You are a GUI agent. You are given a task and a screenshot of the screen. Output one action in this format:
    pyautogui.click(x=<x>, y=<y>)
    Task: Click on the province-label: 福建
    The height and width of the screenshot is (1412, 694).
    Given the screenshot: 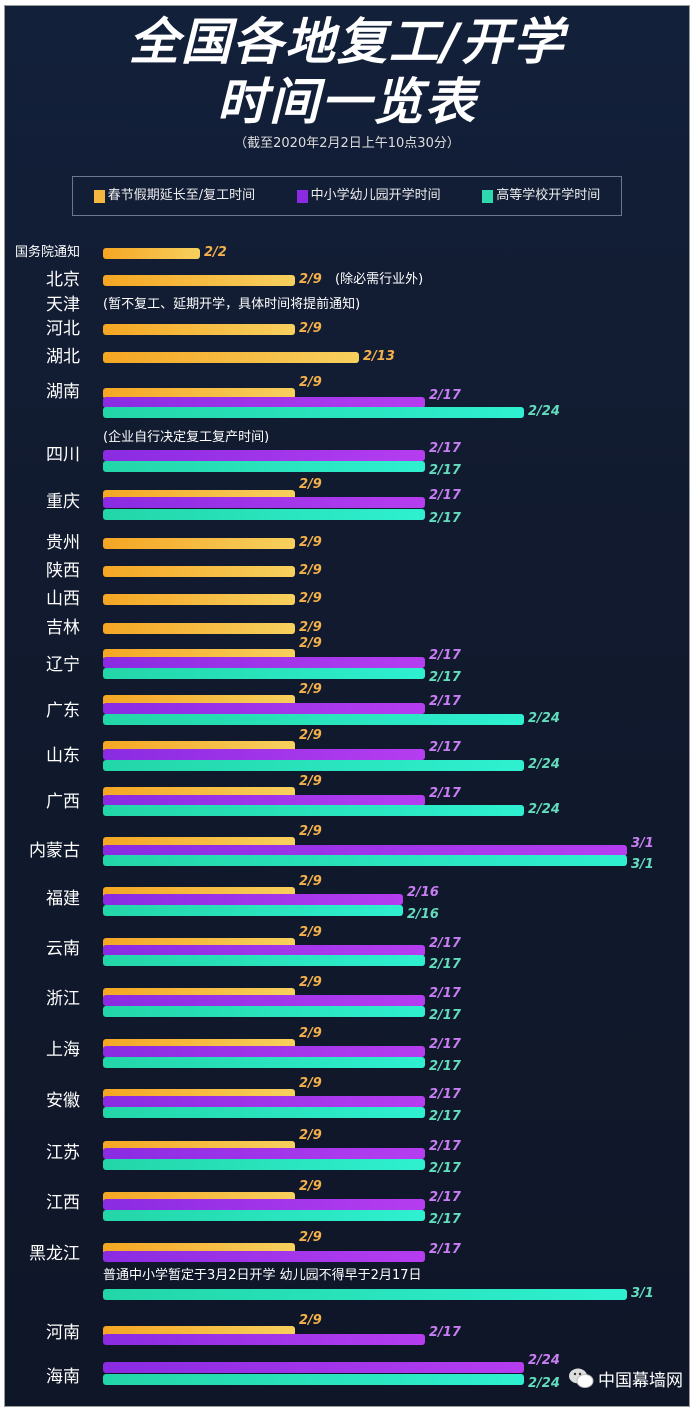 What is the action you would take?
    pyautogui.click(x=63, y=899)
    